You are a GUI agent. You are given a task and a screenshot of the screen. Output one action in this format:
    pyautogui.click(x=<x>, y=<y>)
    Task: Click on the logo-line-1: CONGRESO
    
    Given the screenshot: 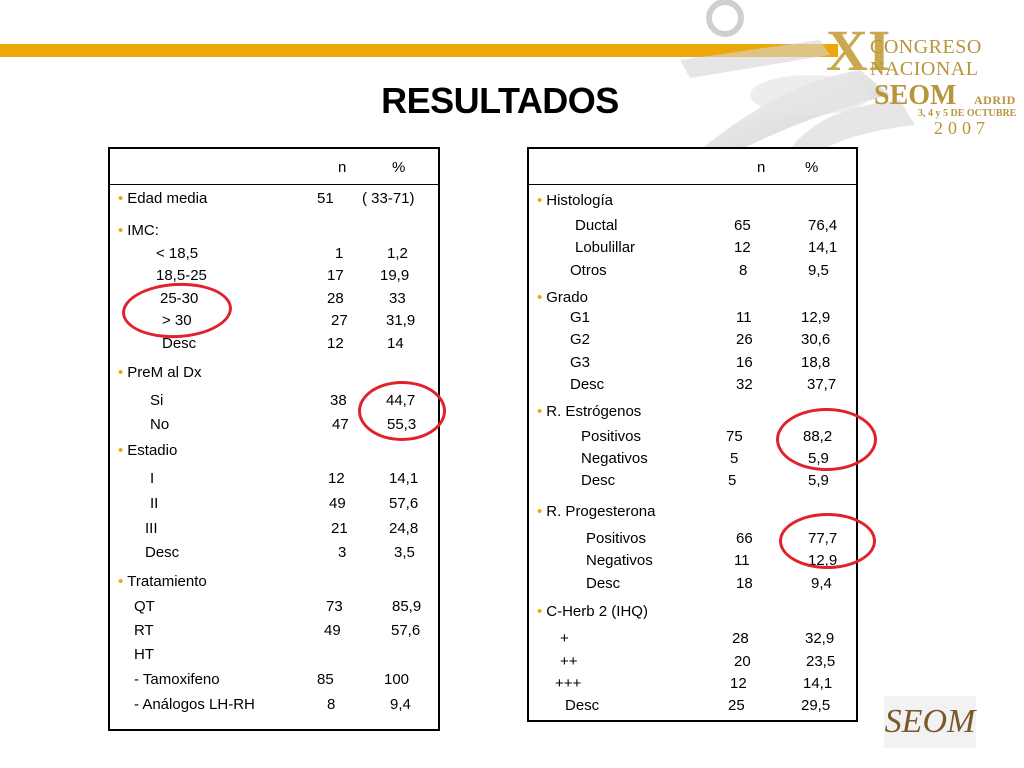 What is the action you would take?
    pyautogui.click(x=926, y=47)
    